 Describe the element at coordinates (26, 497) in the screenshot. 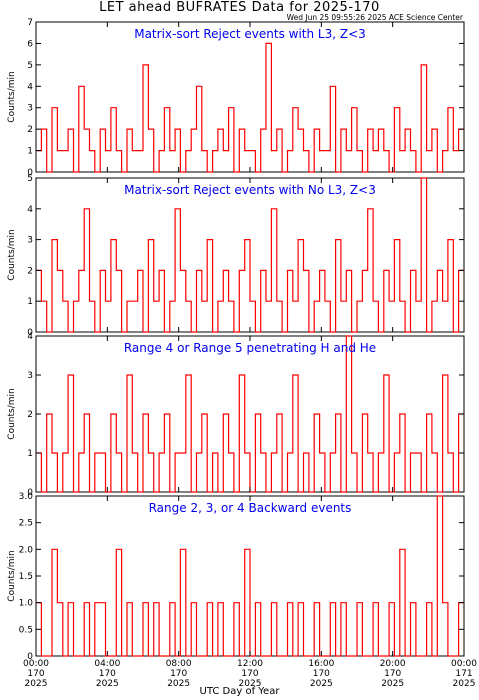

I see `panel-4-ytick-label: 3.0` at that location.